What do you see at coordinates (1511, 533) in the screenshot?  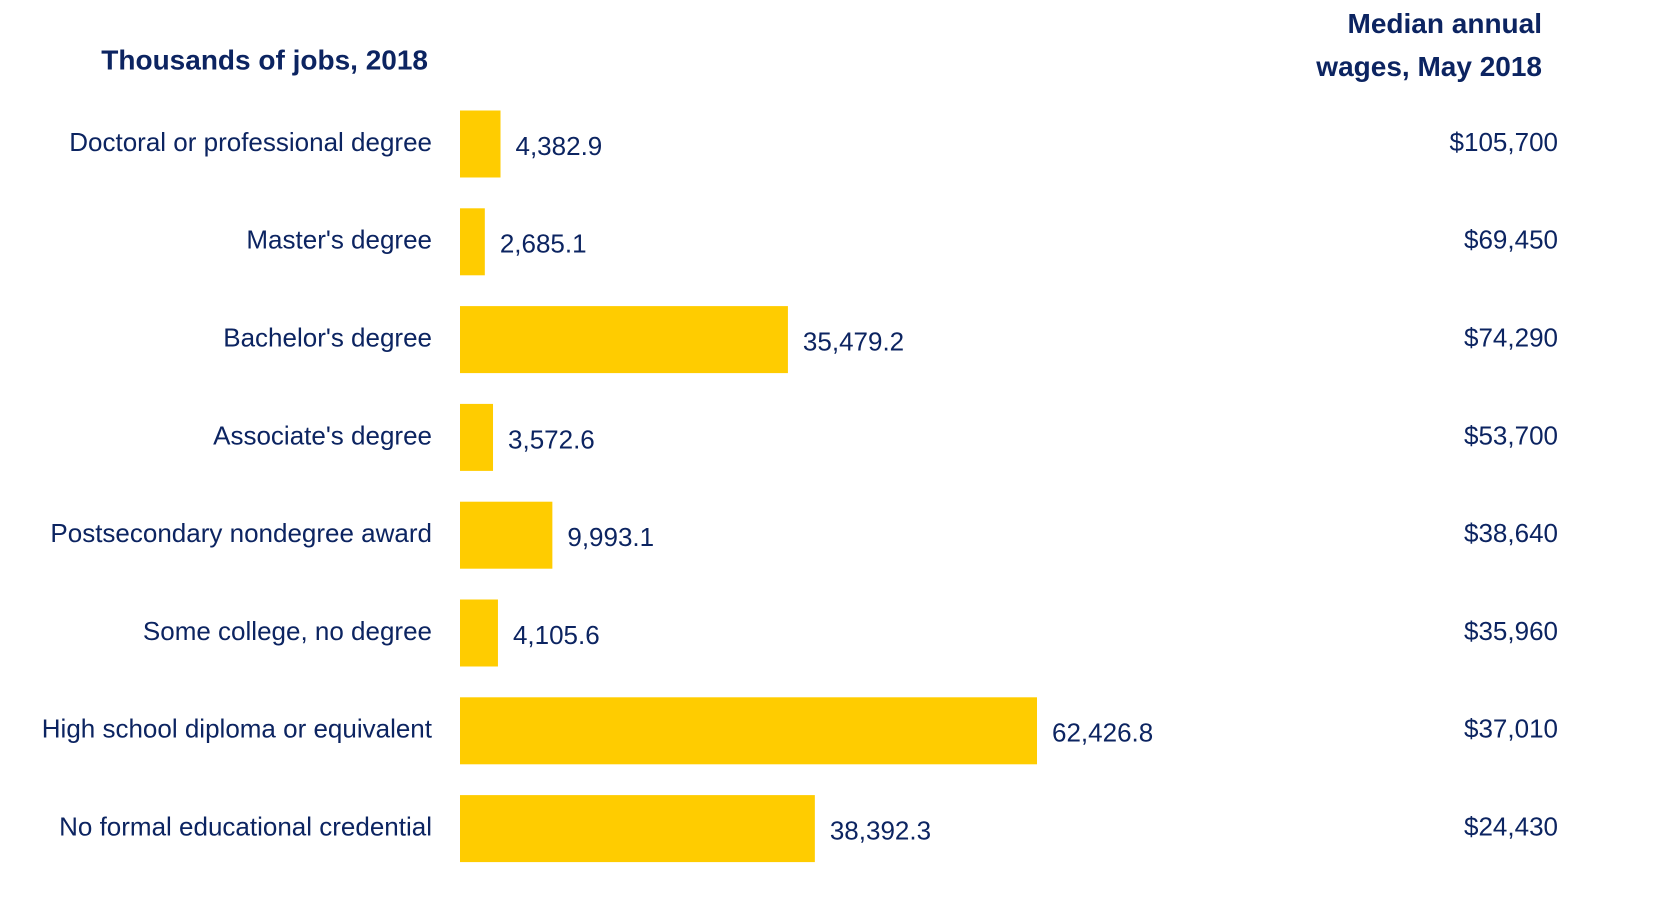 I see `wage-label: $38,640` at bounding box center [1511, 533].